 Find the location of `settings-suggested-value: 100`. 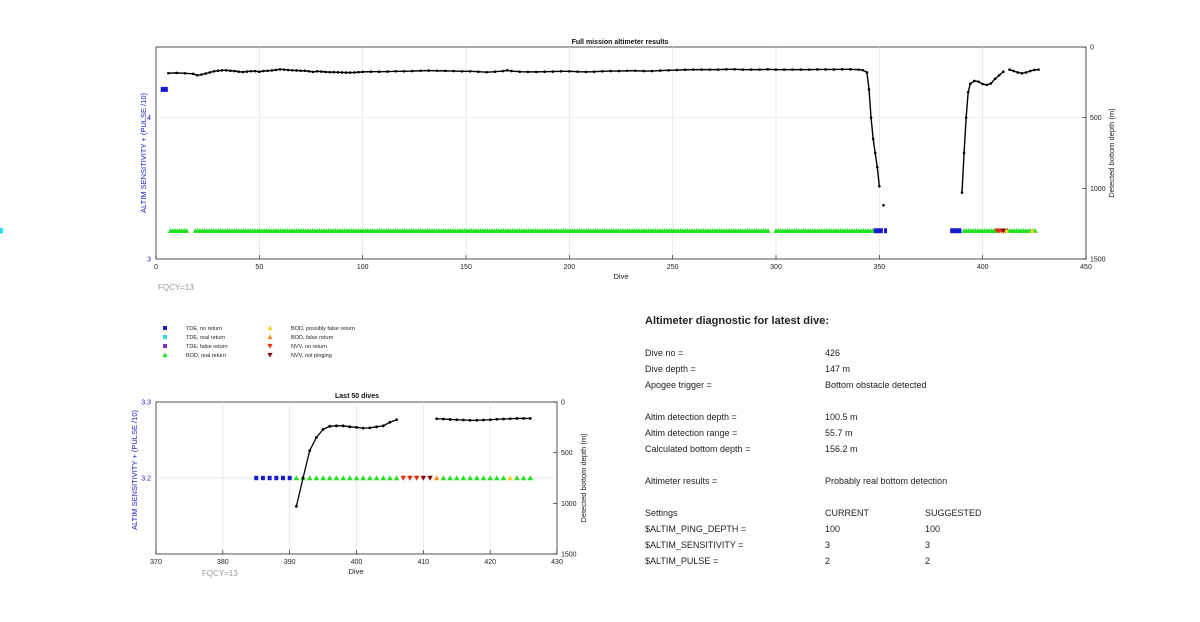

settings-suggested-value: 100 is located at coordinates (933, 529).